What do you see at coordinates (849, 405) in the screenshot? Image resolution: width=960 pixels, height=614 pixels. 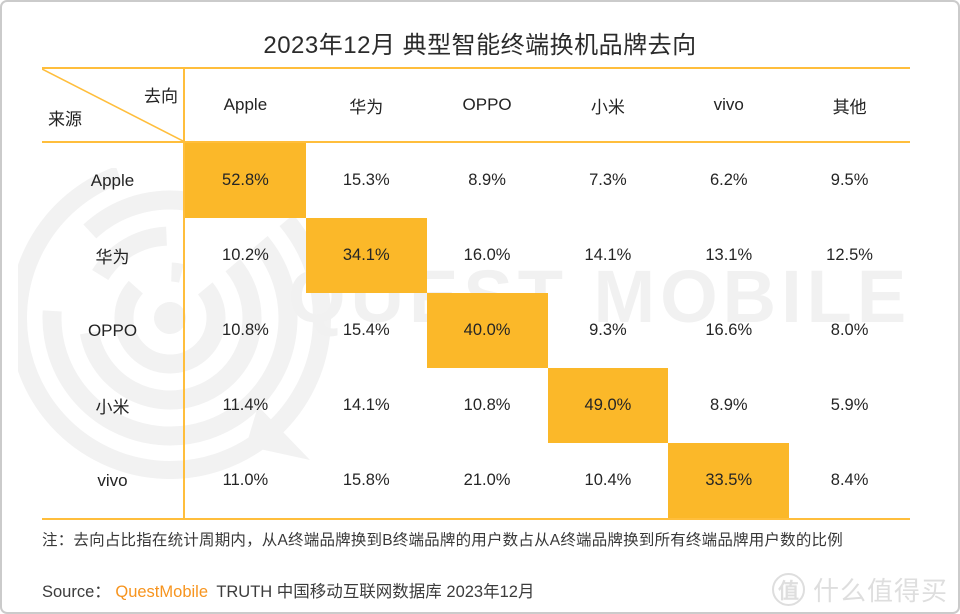 I see `matrix-cell: 5.9%` at bounding box center [849, 405].